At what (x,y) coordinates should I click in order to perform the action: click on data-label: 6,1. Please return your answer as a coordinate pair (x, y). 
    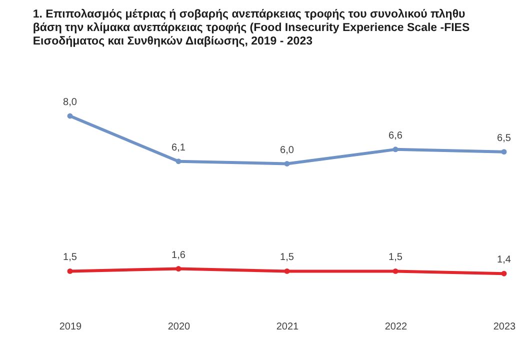
    Looking at the image, I should click on (179, 148).